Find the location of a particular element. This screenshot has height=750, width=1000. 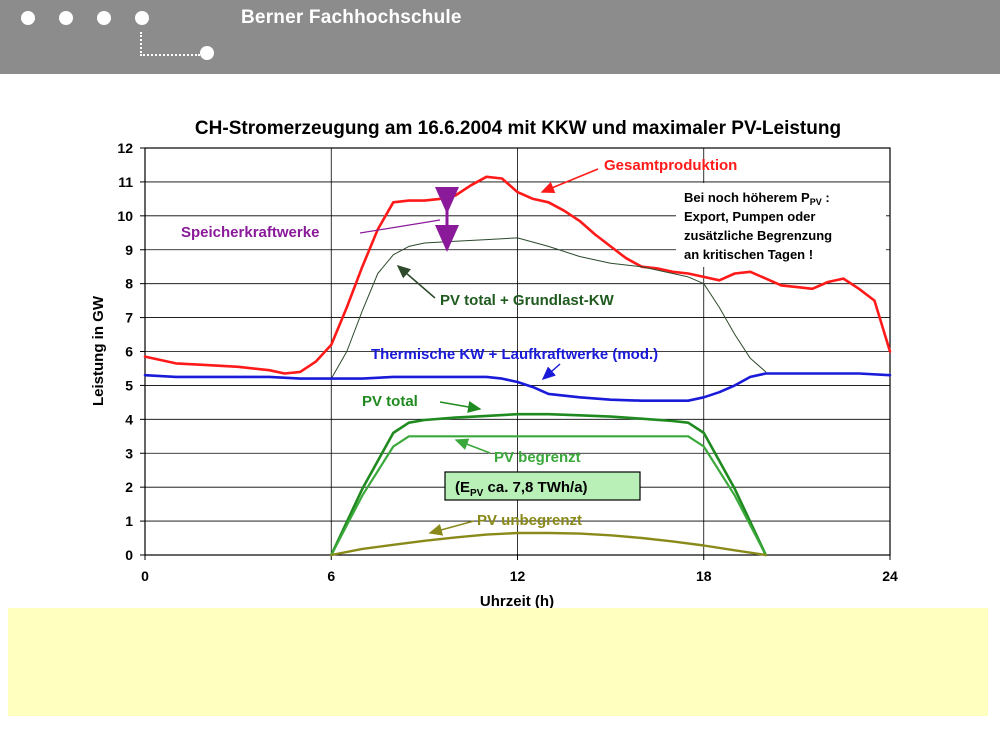

x-tick-label: 18 is located at coordinates (704, 576).